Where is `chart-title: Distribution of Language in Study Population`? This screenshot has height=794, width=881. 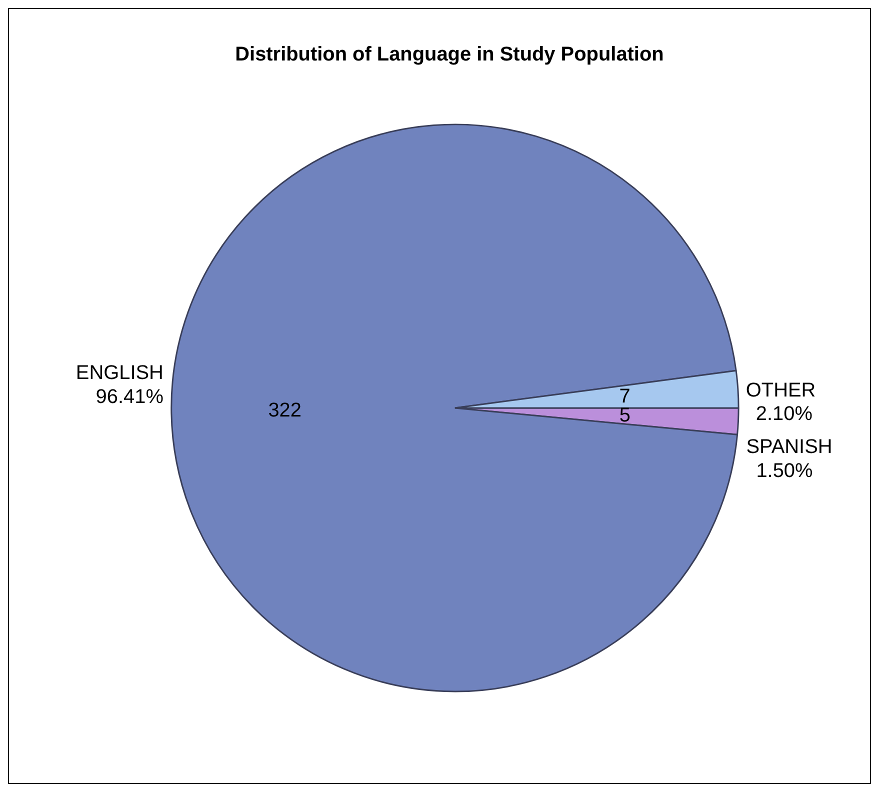 chart-title: Distribution of Language in Study Population is located at coordinates (449, 54).